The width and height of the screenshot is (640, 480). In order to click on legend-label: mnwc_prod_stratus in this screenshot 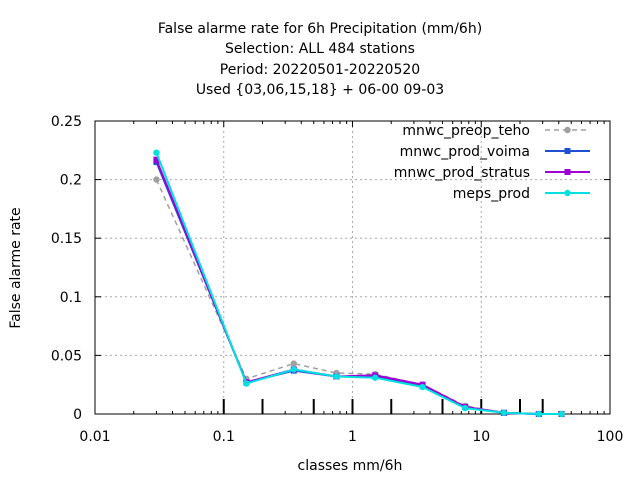, I will do `click(462, 173)`.